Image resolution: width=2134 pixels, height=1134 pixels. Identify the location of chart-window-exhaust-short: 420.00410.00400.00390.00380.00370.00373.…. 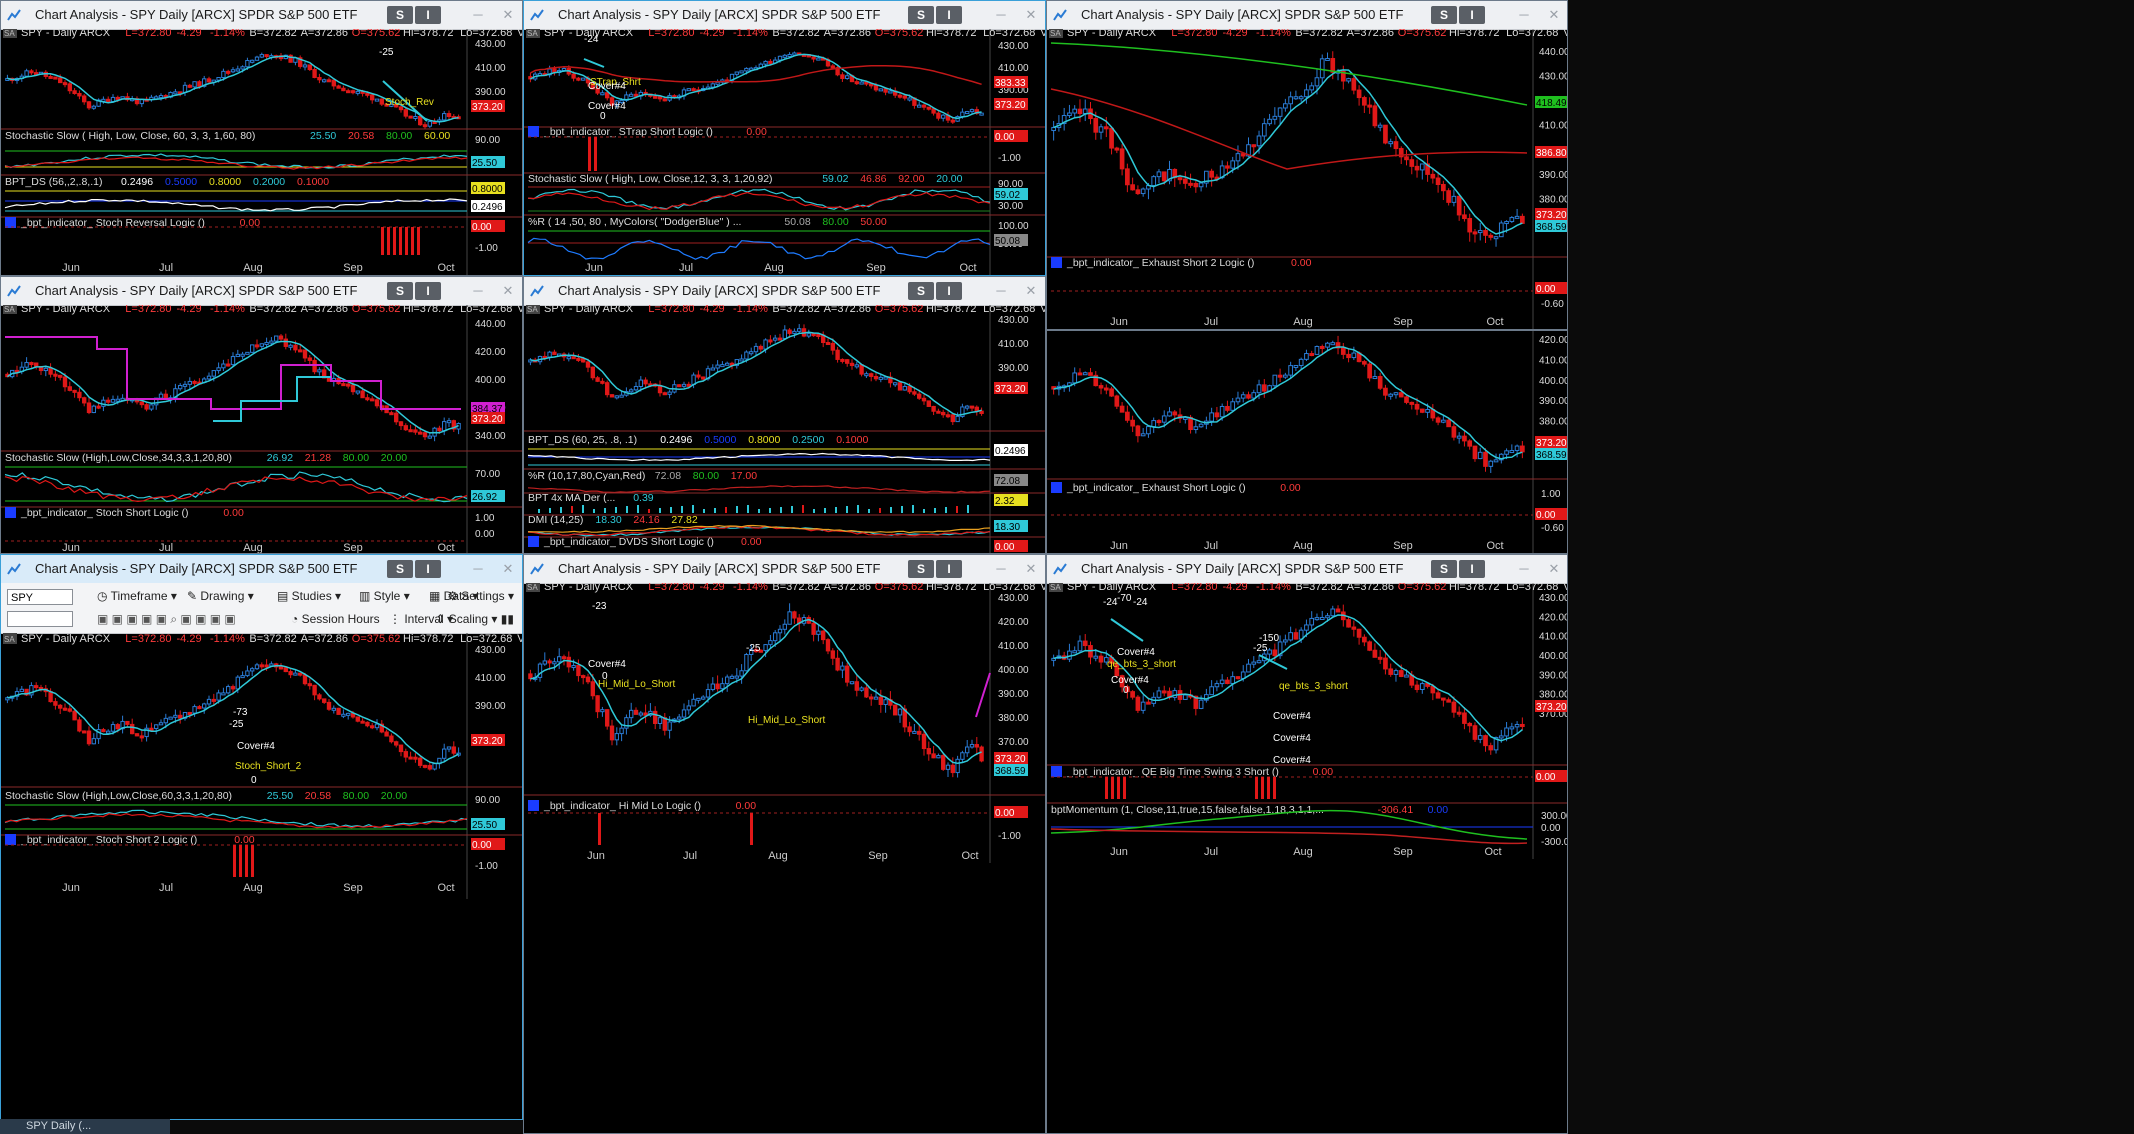
(1307, 442).